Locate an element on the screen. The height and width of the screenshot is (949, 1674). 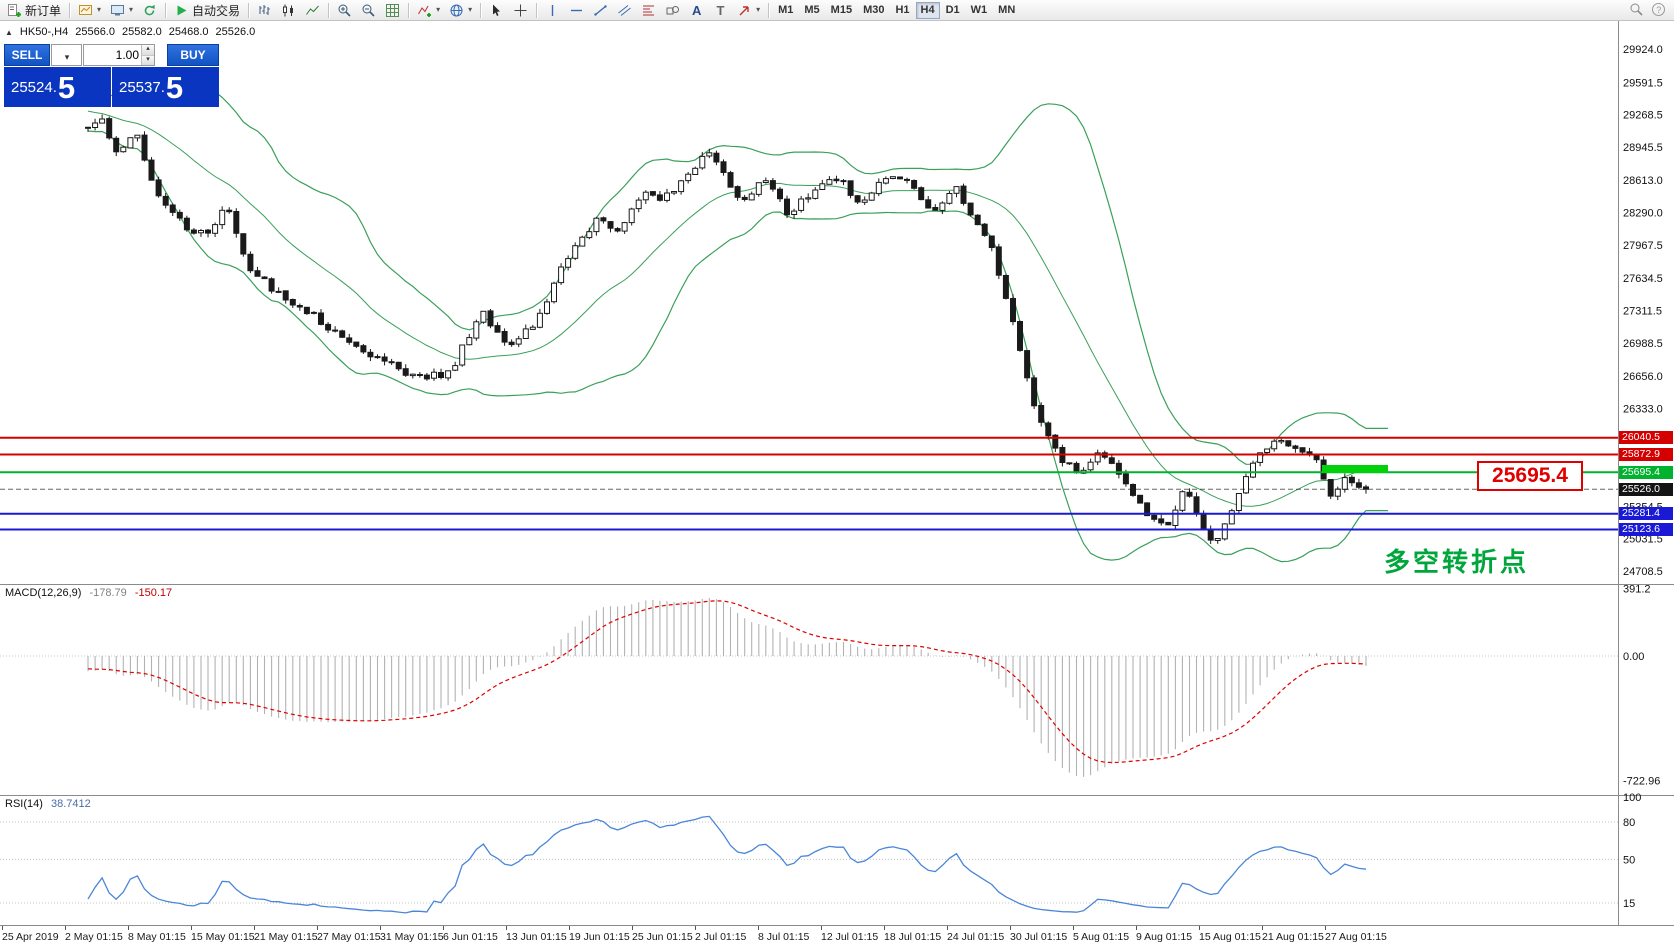
rsi-tick: 15 is located at coordinates (1629, 904).